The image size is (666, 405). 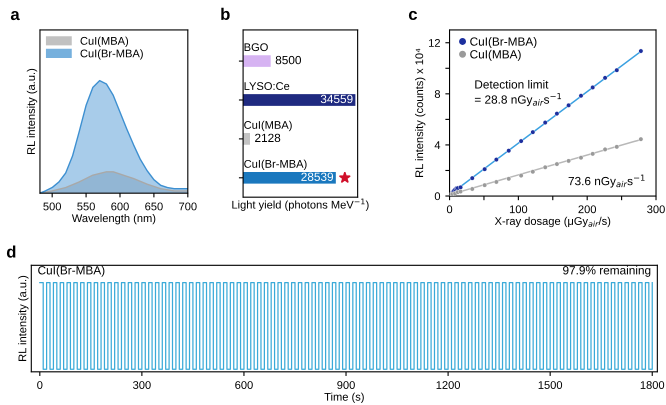 What do you see at coordinates (518, 93) in the screenshot?
I see `annotation: Detection limit = 28.8 nGy$_{air}$s$^{−1}$` at bounding box center [518, 93].